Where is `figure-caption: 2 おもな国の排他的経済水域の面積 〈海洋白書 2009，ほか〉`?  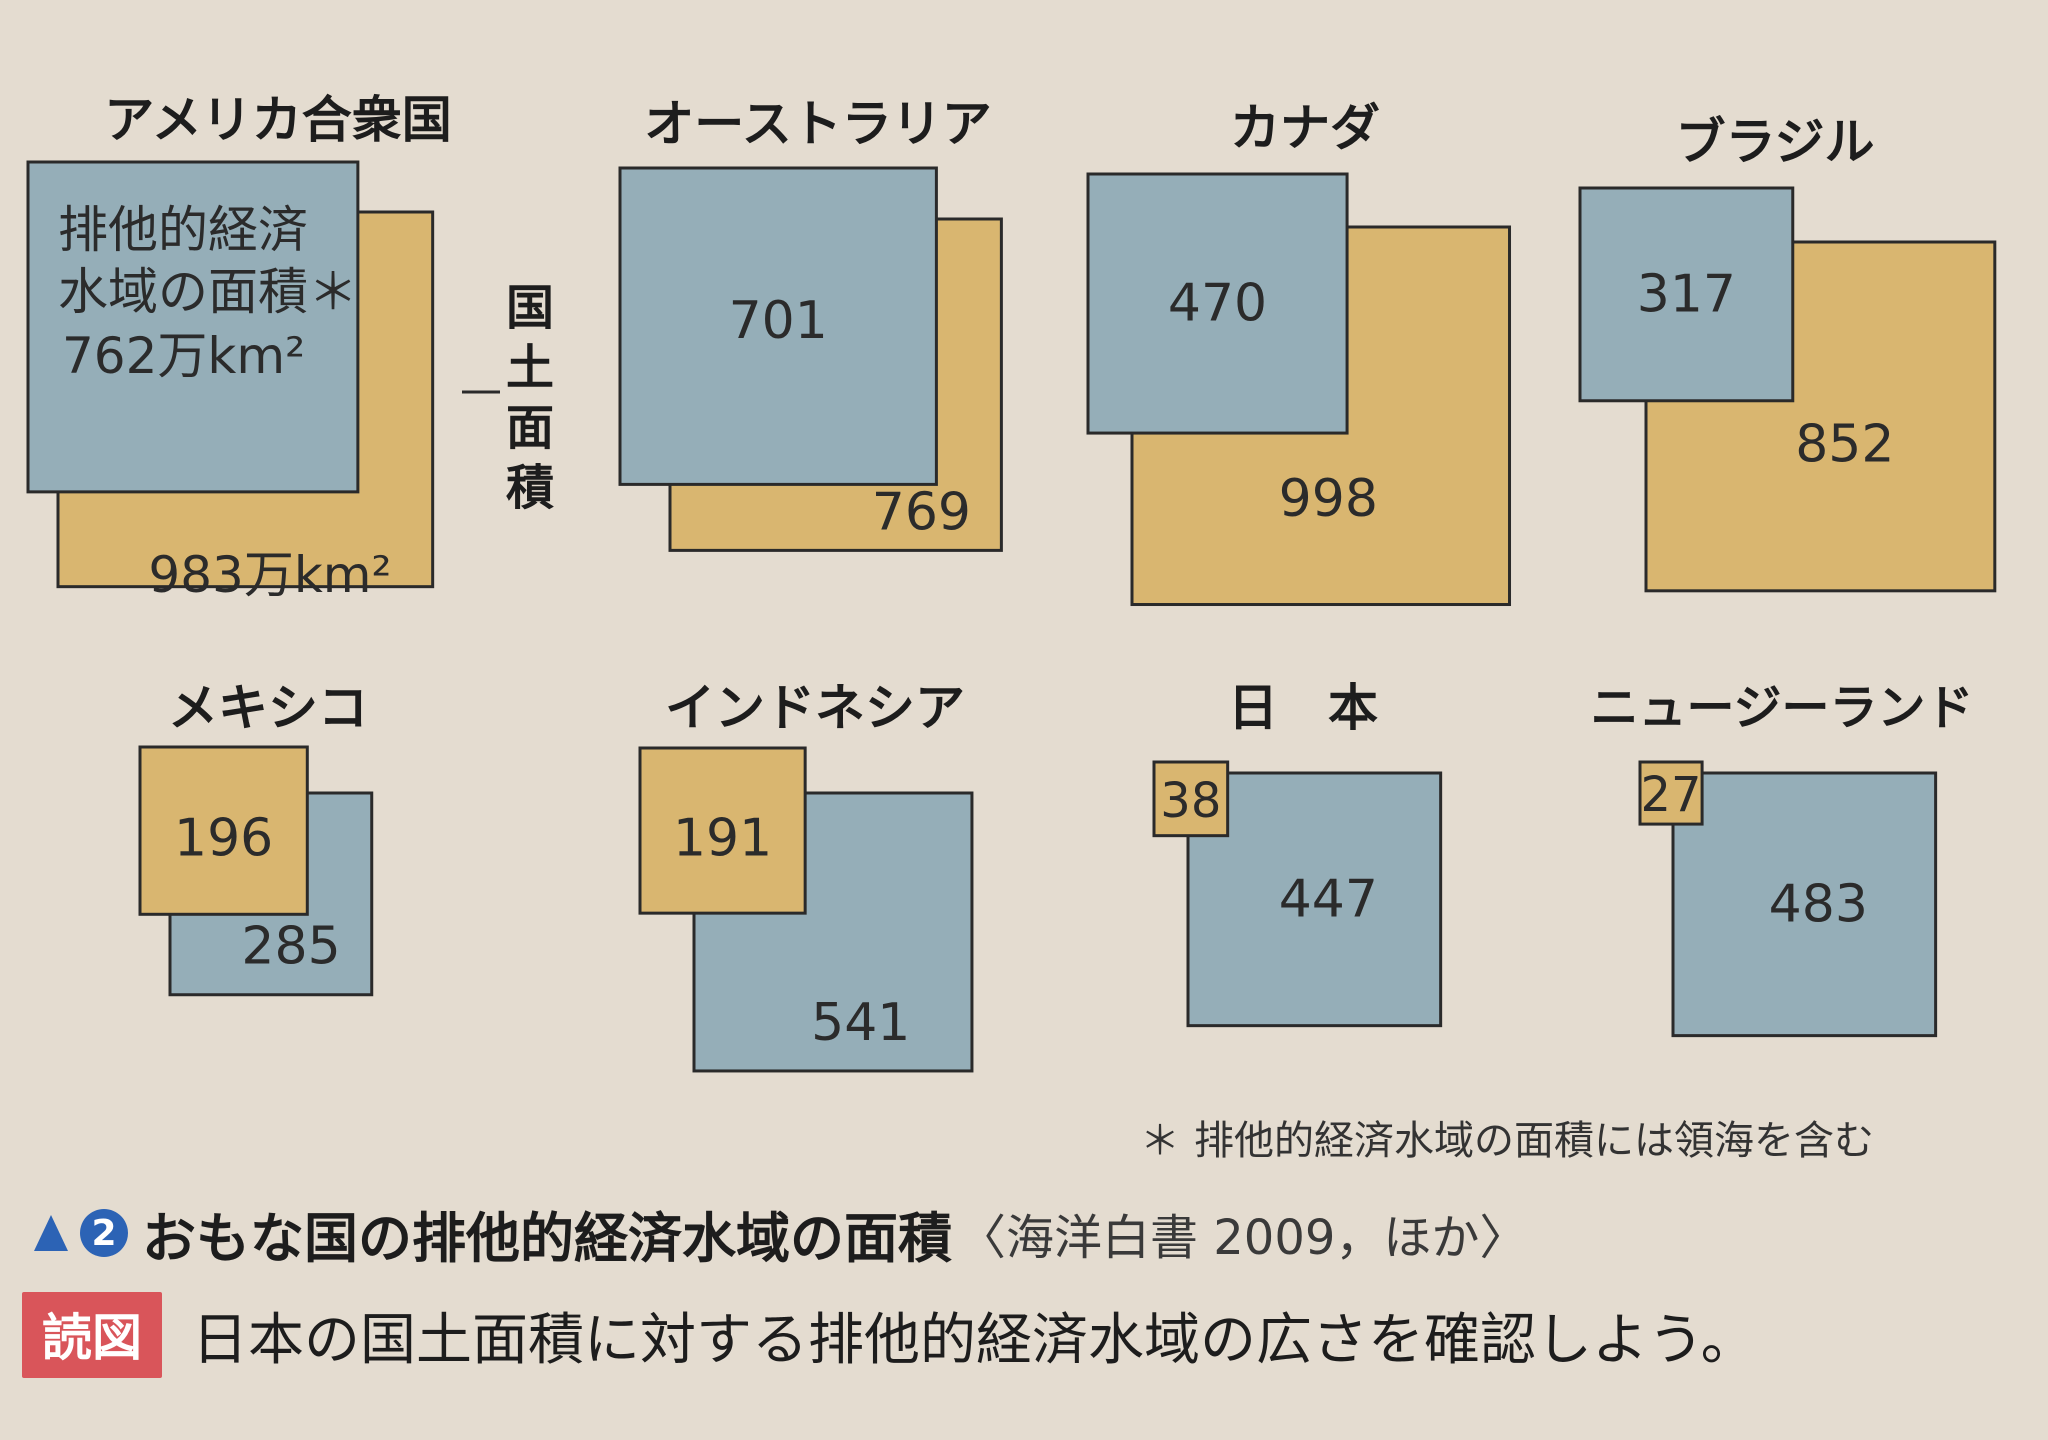 figure-caption: 2 おもな国の排他的経済水域の面積 〈海洋白書 2009，ほか〉 is located at coordinates (781, 1234).